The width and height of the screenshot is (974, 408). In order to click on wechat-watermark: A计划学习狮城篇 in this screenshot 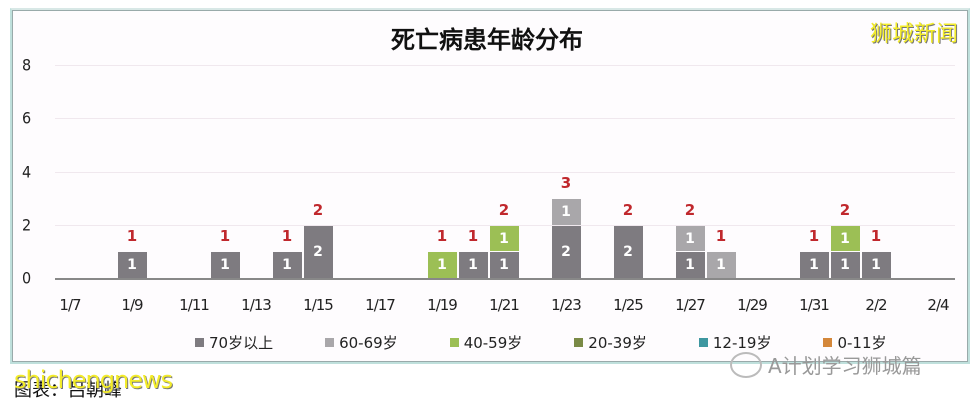, I will do `click(826, 364)`.